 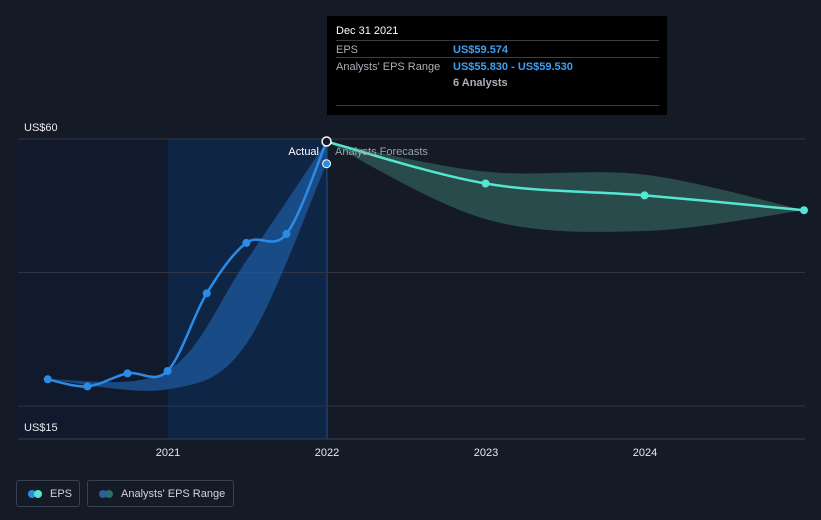 I want to click on tooltip-eps-value: US$59.574, so click(x=481, y=50).